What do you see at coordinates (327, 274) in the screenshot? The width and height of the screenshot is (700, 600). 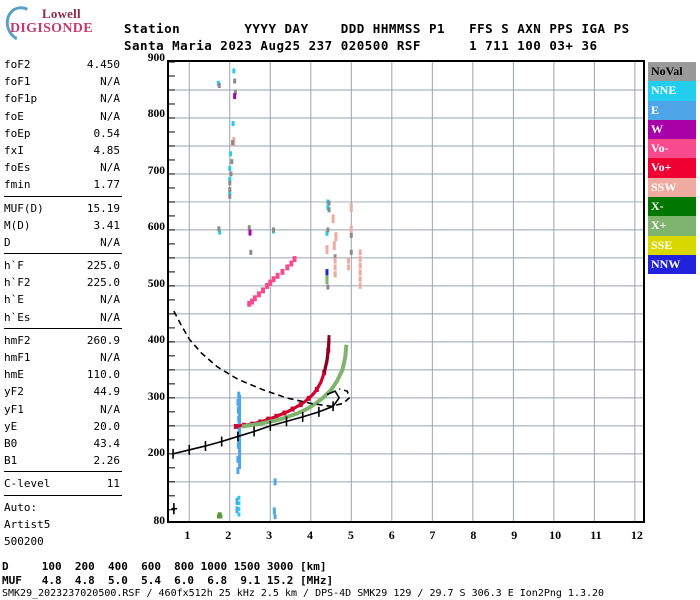 I see `echo-point-nnw` at bounding box center [327, 274].